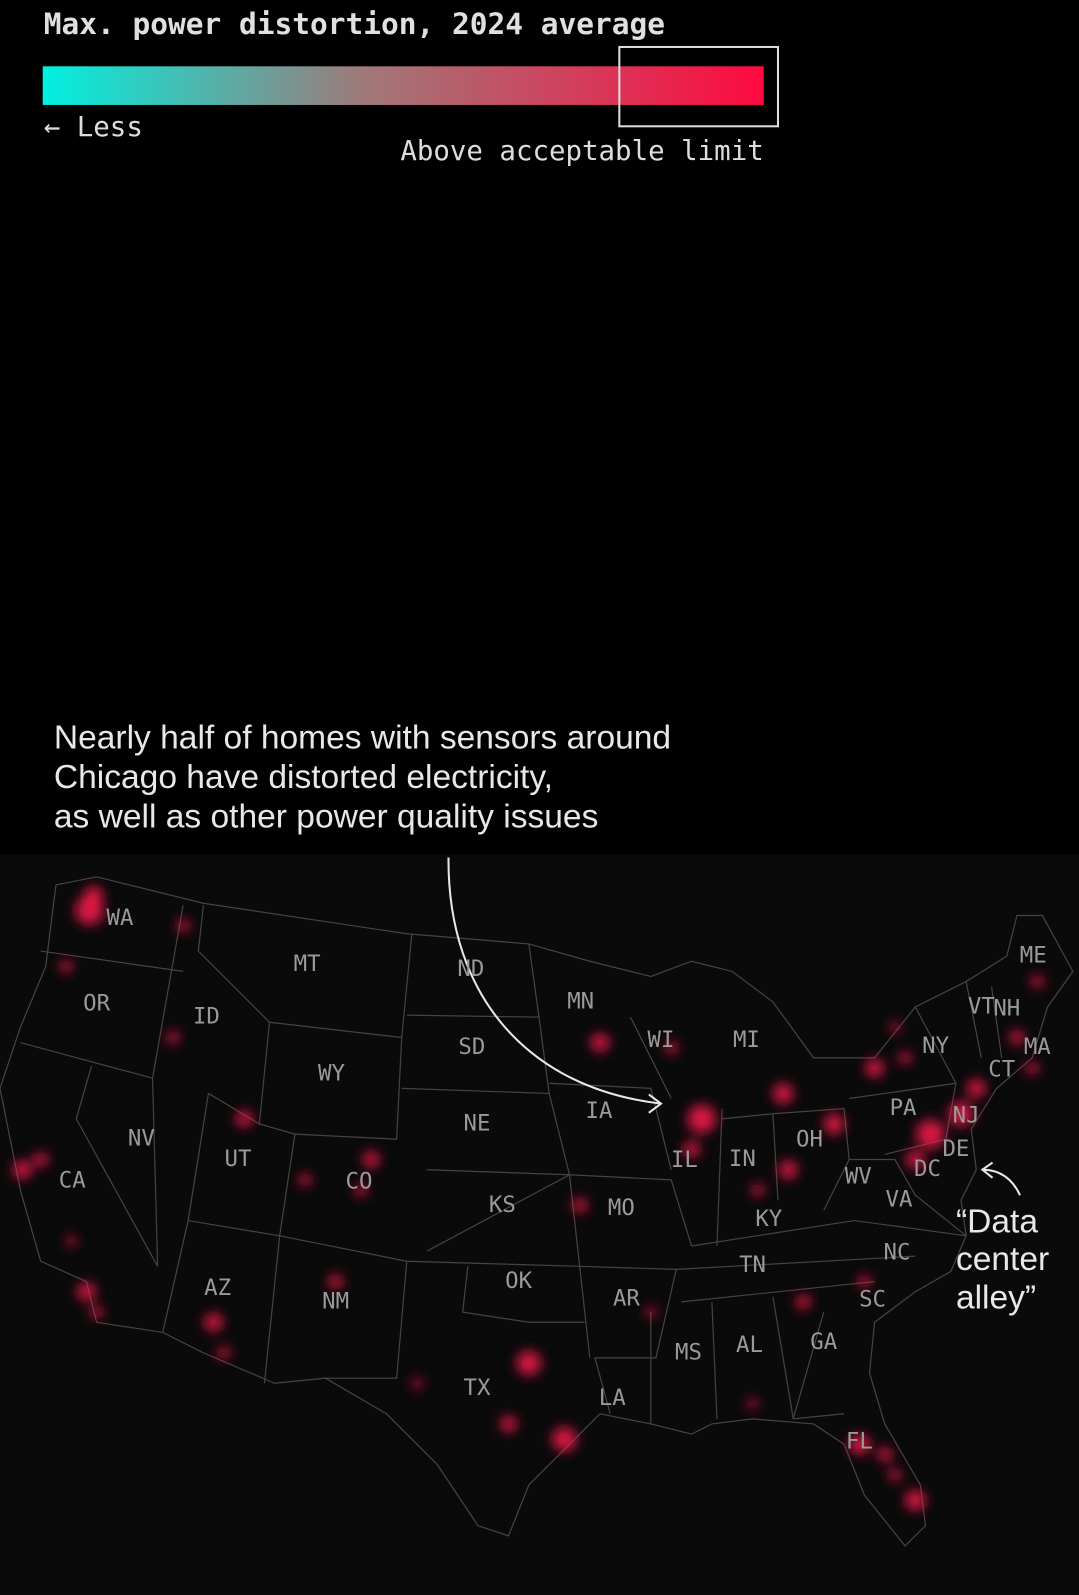  What do you see at coordinates (362, 737) in the screenshot?
I see `chicago-annotation: Nearly half of homes with sensors around` at bounding box center [362, 737].